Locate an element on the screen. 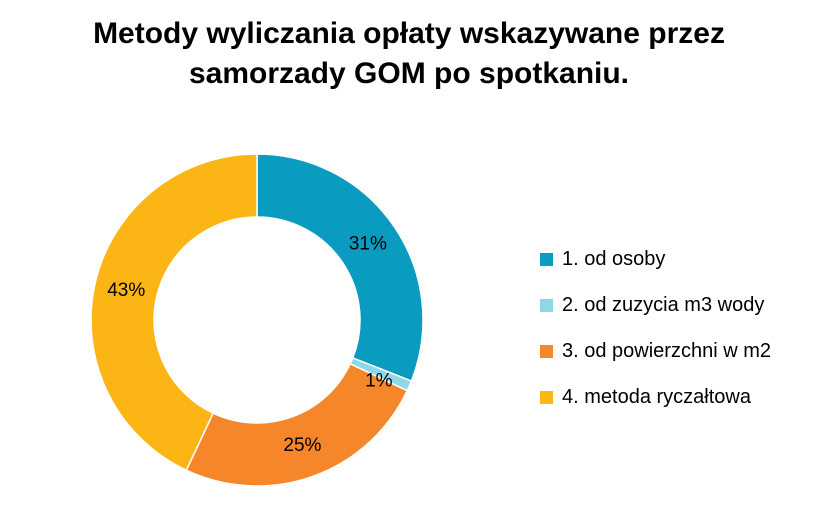 The image size is (818, 524). legend-label: 4. metoda ryczałtowa is located at coordinates (656, 396).